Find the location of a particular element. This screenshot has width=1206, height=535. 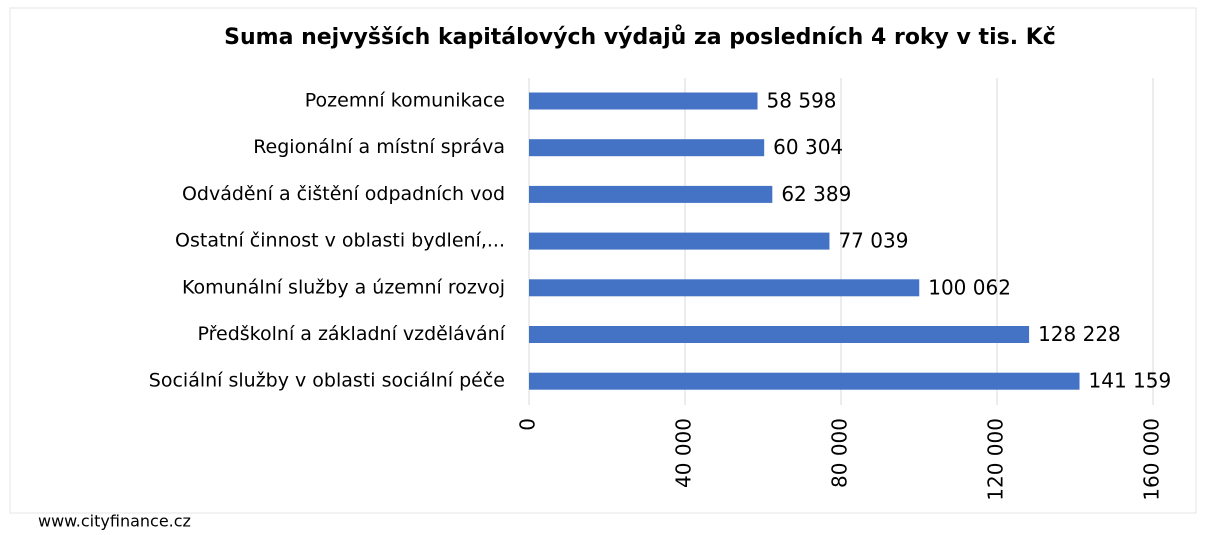

data-label: 128 228 is located at coordinates (1079, 334).